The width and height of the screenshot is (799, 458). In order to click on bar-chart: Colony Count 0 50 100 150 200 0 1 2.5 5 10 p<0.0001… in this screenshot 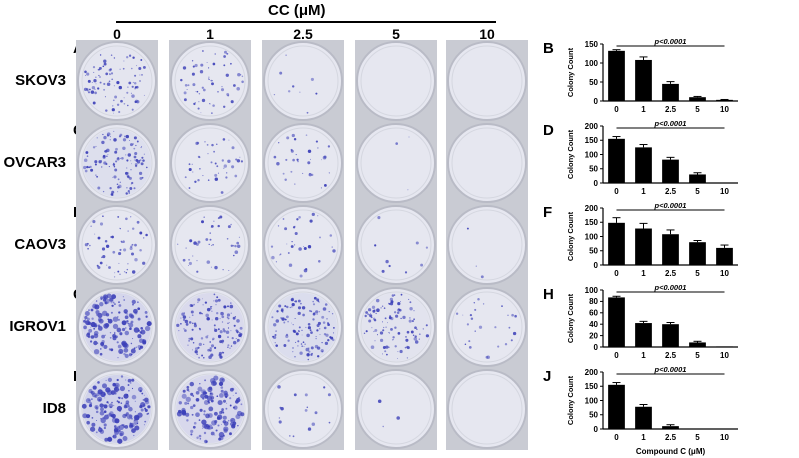, I will do `click(652, 411)`.